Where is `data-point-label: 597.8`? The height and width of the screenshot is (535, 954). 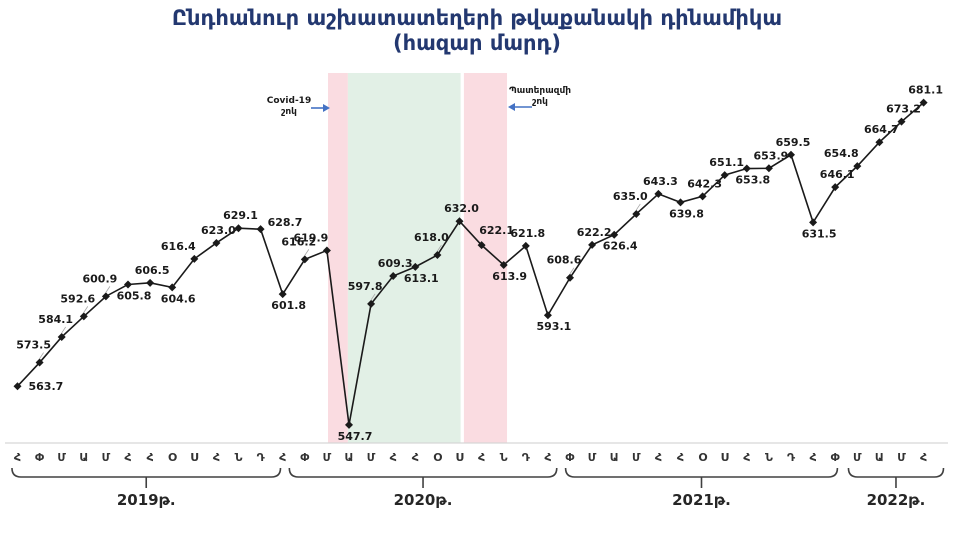 data-point-label: 597.8 is located at coordinates (365, 286).